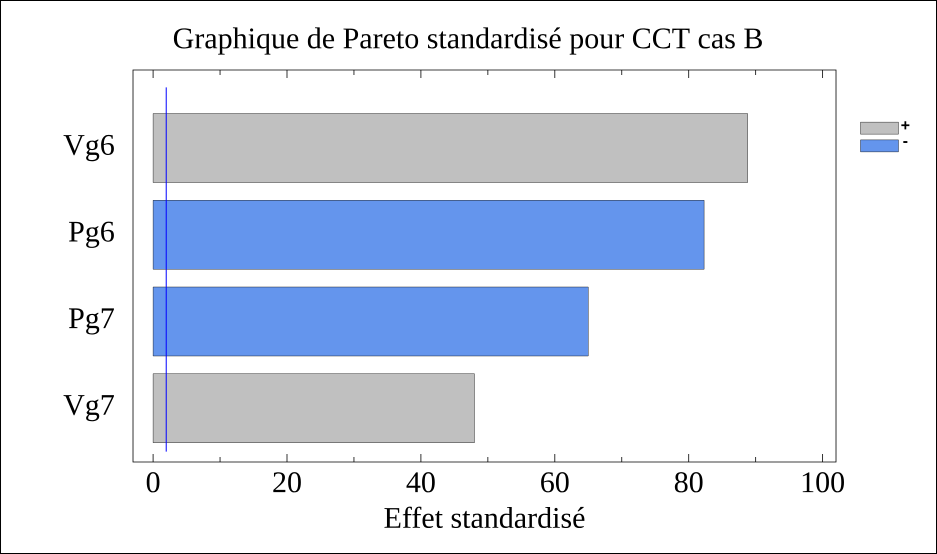 The width and height of the screenshot is (937, 554). Describe the element at coordinates (91, 321) in the screenshot. I see `y-tick-label: Pg7` at that location.